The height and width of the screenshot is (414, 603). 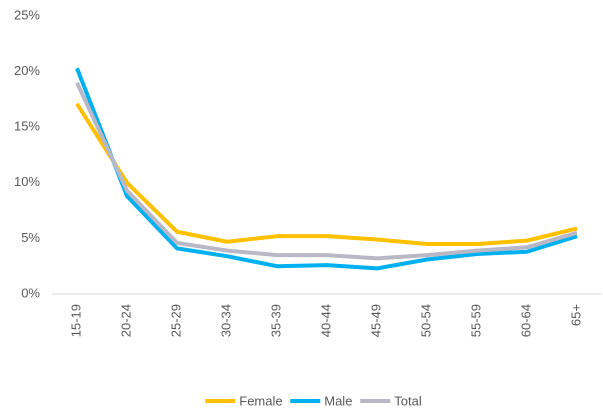 What do you see at coordinates (375, 320) in the screenshot?
I see `x-tick-label: 45-49` at bounding box center [375, 320].